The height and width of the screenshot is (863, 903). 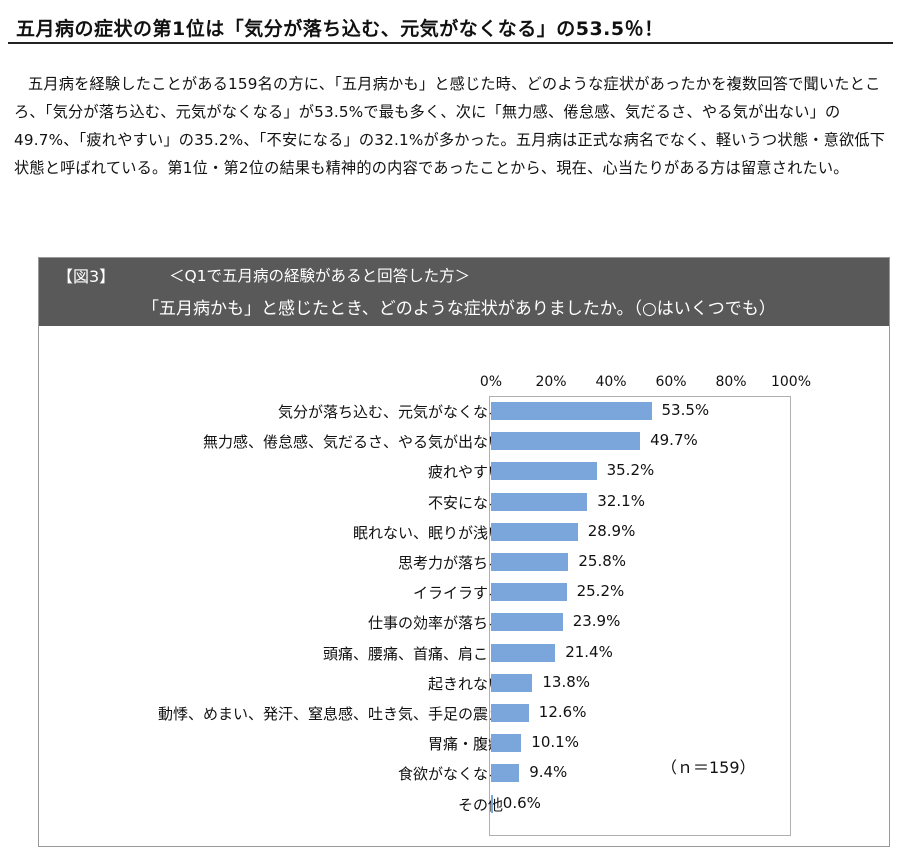 What do you see at coordinates (491, 382) in the screenshot?
I see `x-tick-label: 0%` at bounding box center [491, 382].